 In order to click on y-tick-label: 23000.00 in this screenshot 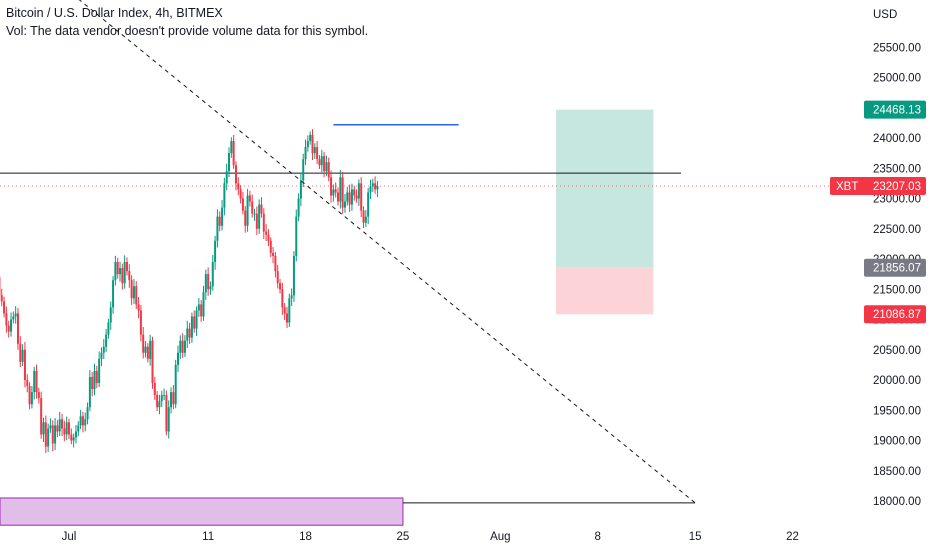, I will do `click(897, 200)`.